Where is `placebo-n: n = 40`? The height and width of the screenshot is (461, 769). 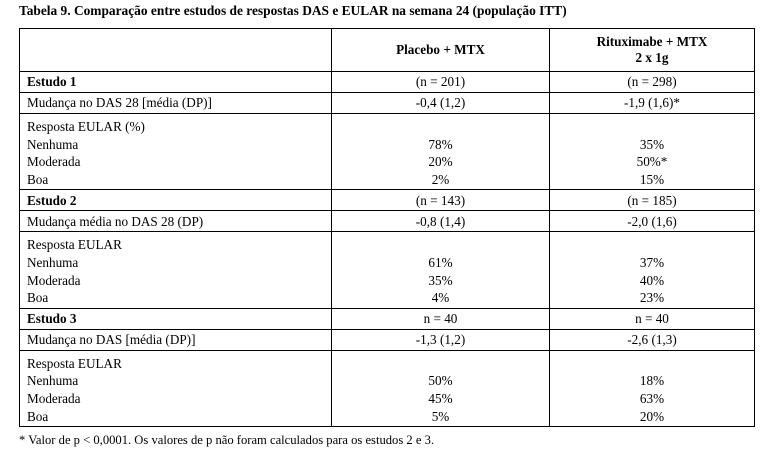
placebo-n: n = 40 is located at coordinates (440, 318).